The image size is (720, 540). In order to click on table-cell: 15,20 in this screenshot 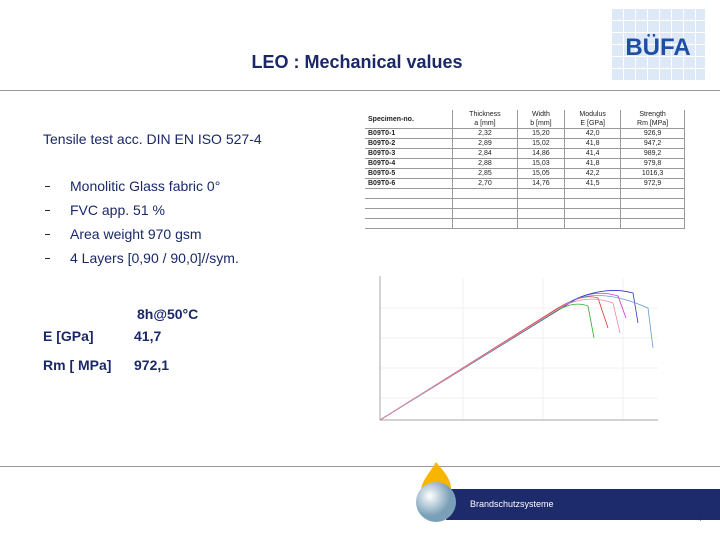, I will do `click(541, 133)`.